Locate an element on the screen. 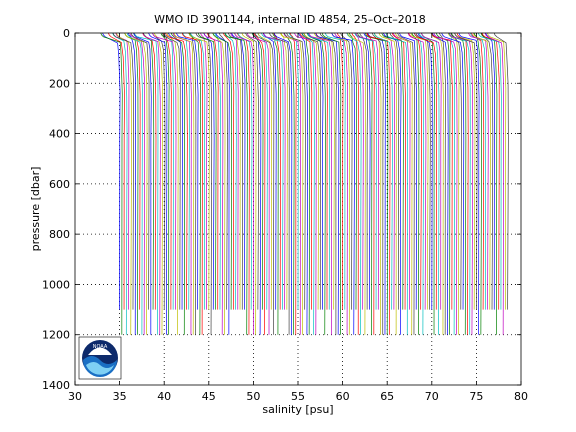 The image size is (576, 432). logo-wave-light is located at coordinates (100, 368).